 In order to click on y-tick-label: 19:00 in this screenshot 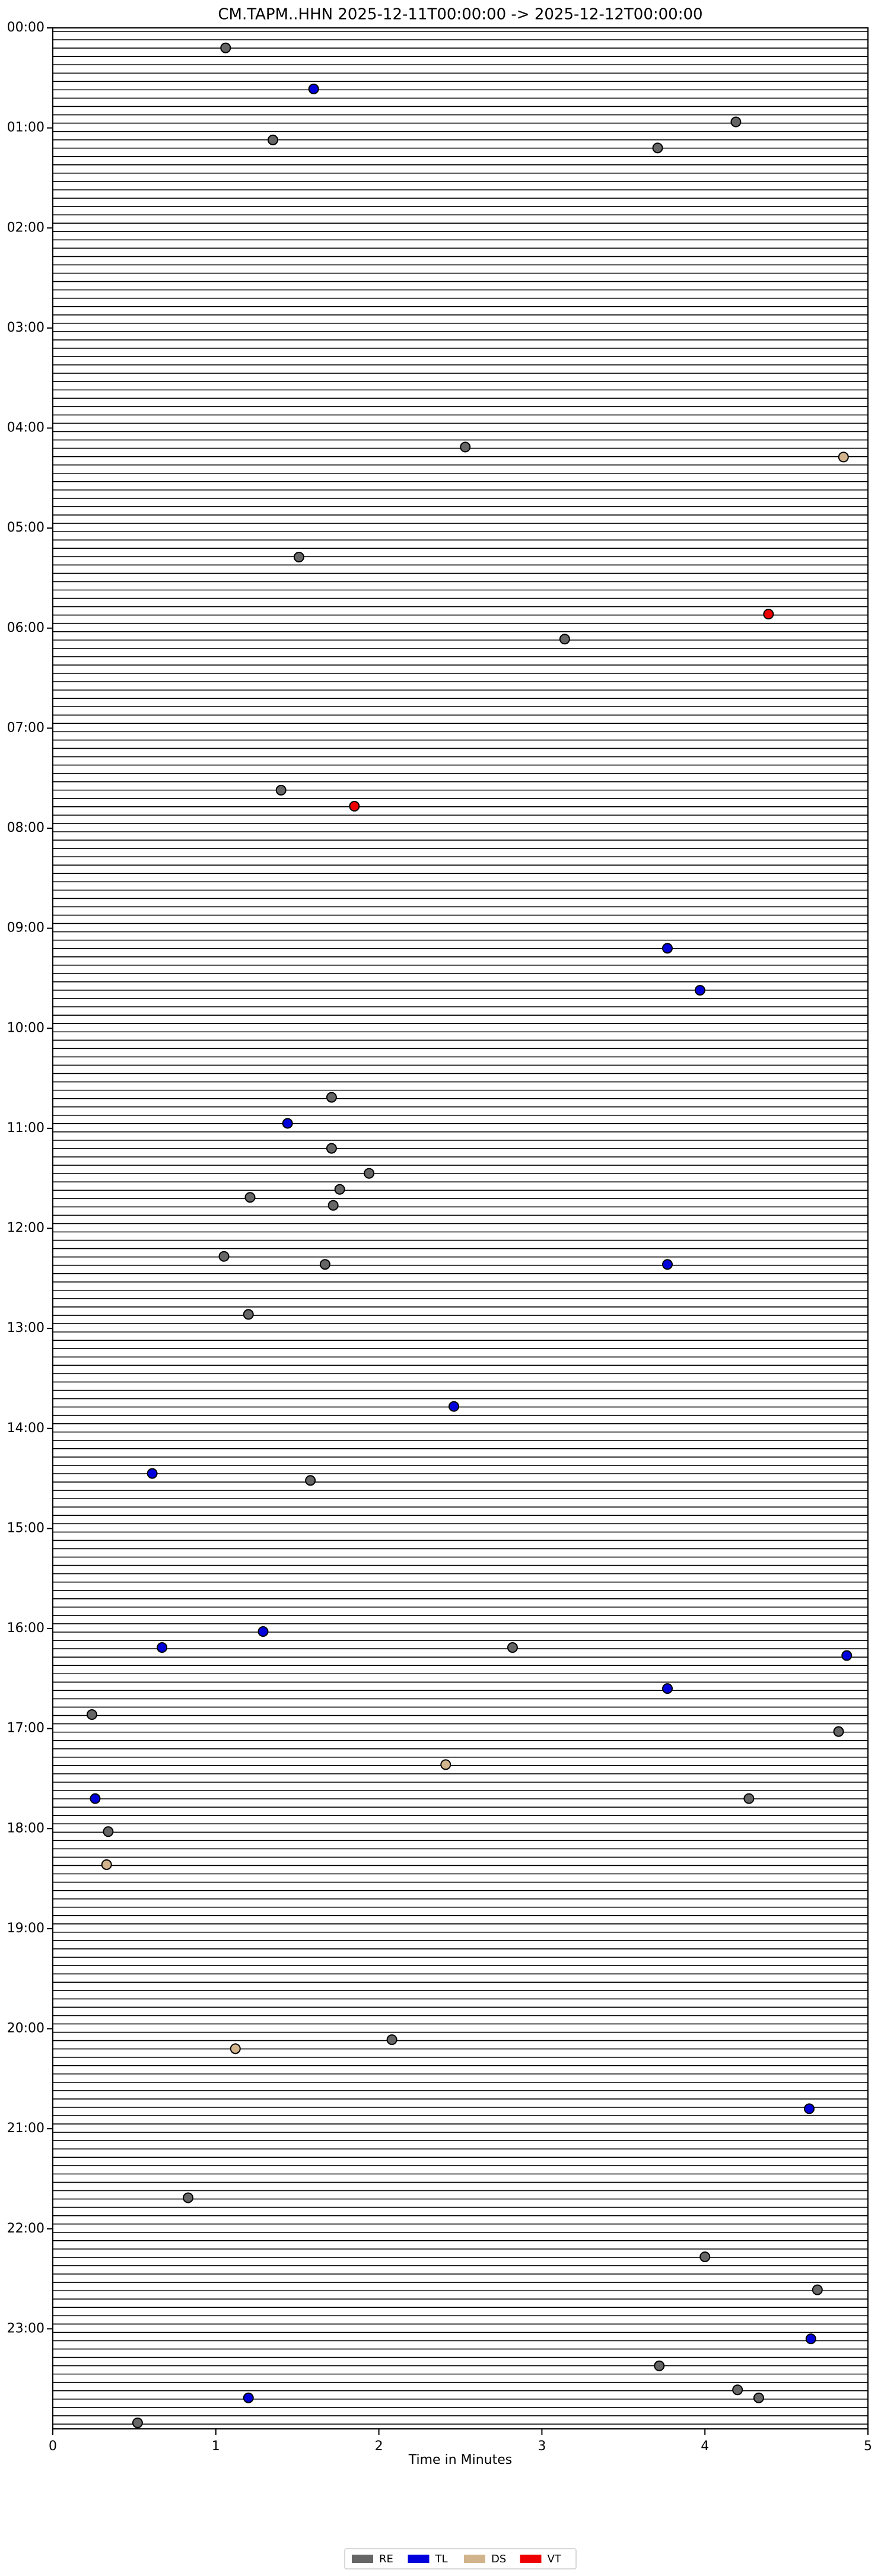, I will do `click(26, 1928)`.